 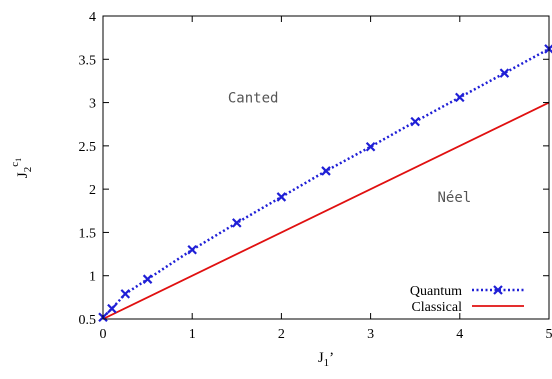 I want to click on y-tick-label: 2.5, so click(x=88, y=147).